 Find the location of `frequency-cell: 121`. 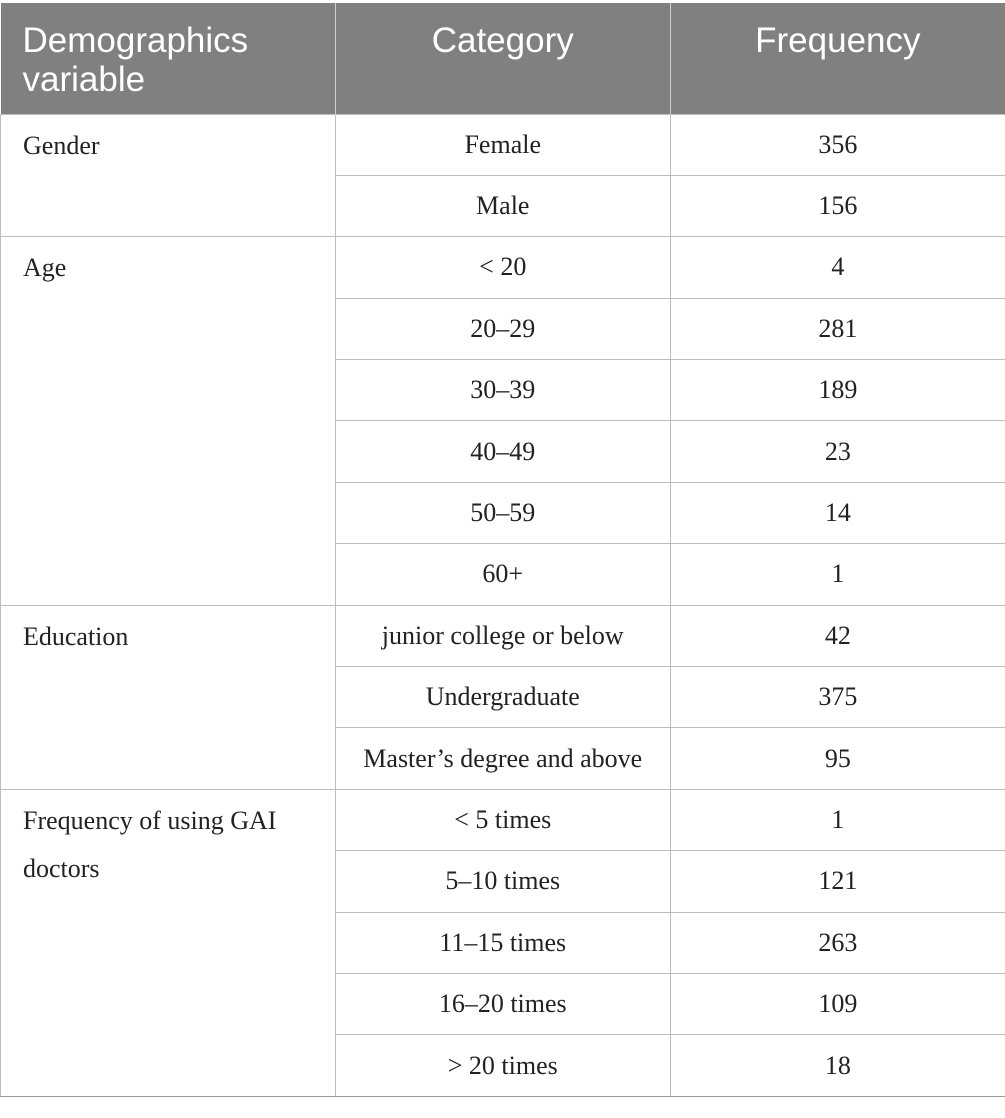

frequency-cell: 121 is located at coordinates (837, 881).